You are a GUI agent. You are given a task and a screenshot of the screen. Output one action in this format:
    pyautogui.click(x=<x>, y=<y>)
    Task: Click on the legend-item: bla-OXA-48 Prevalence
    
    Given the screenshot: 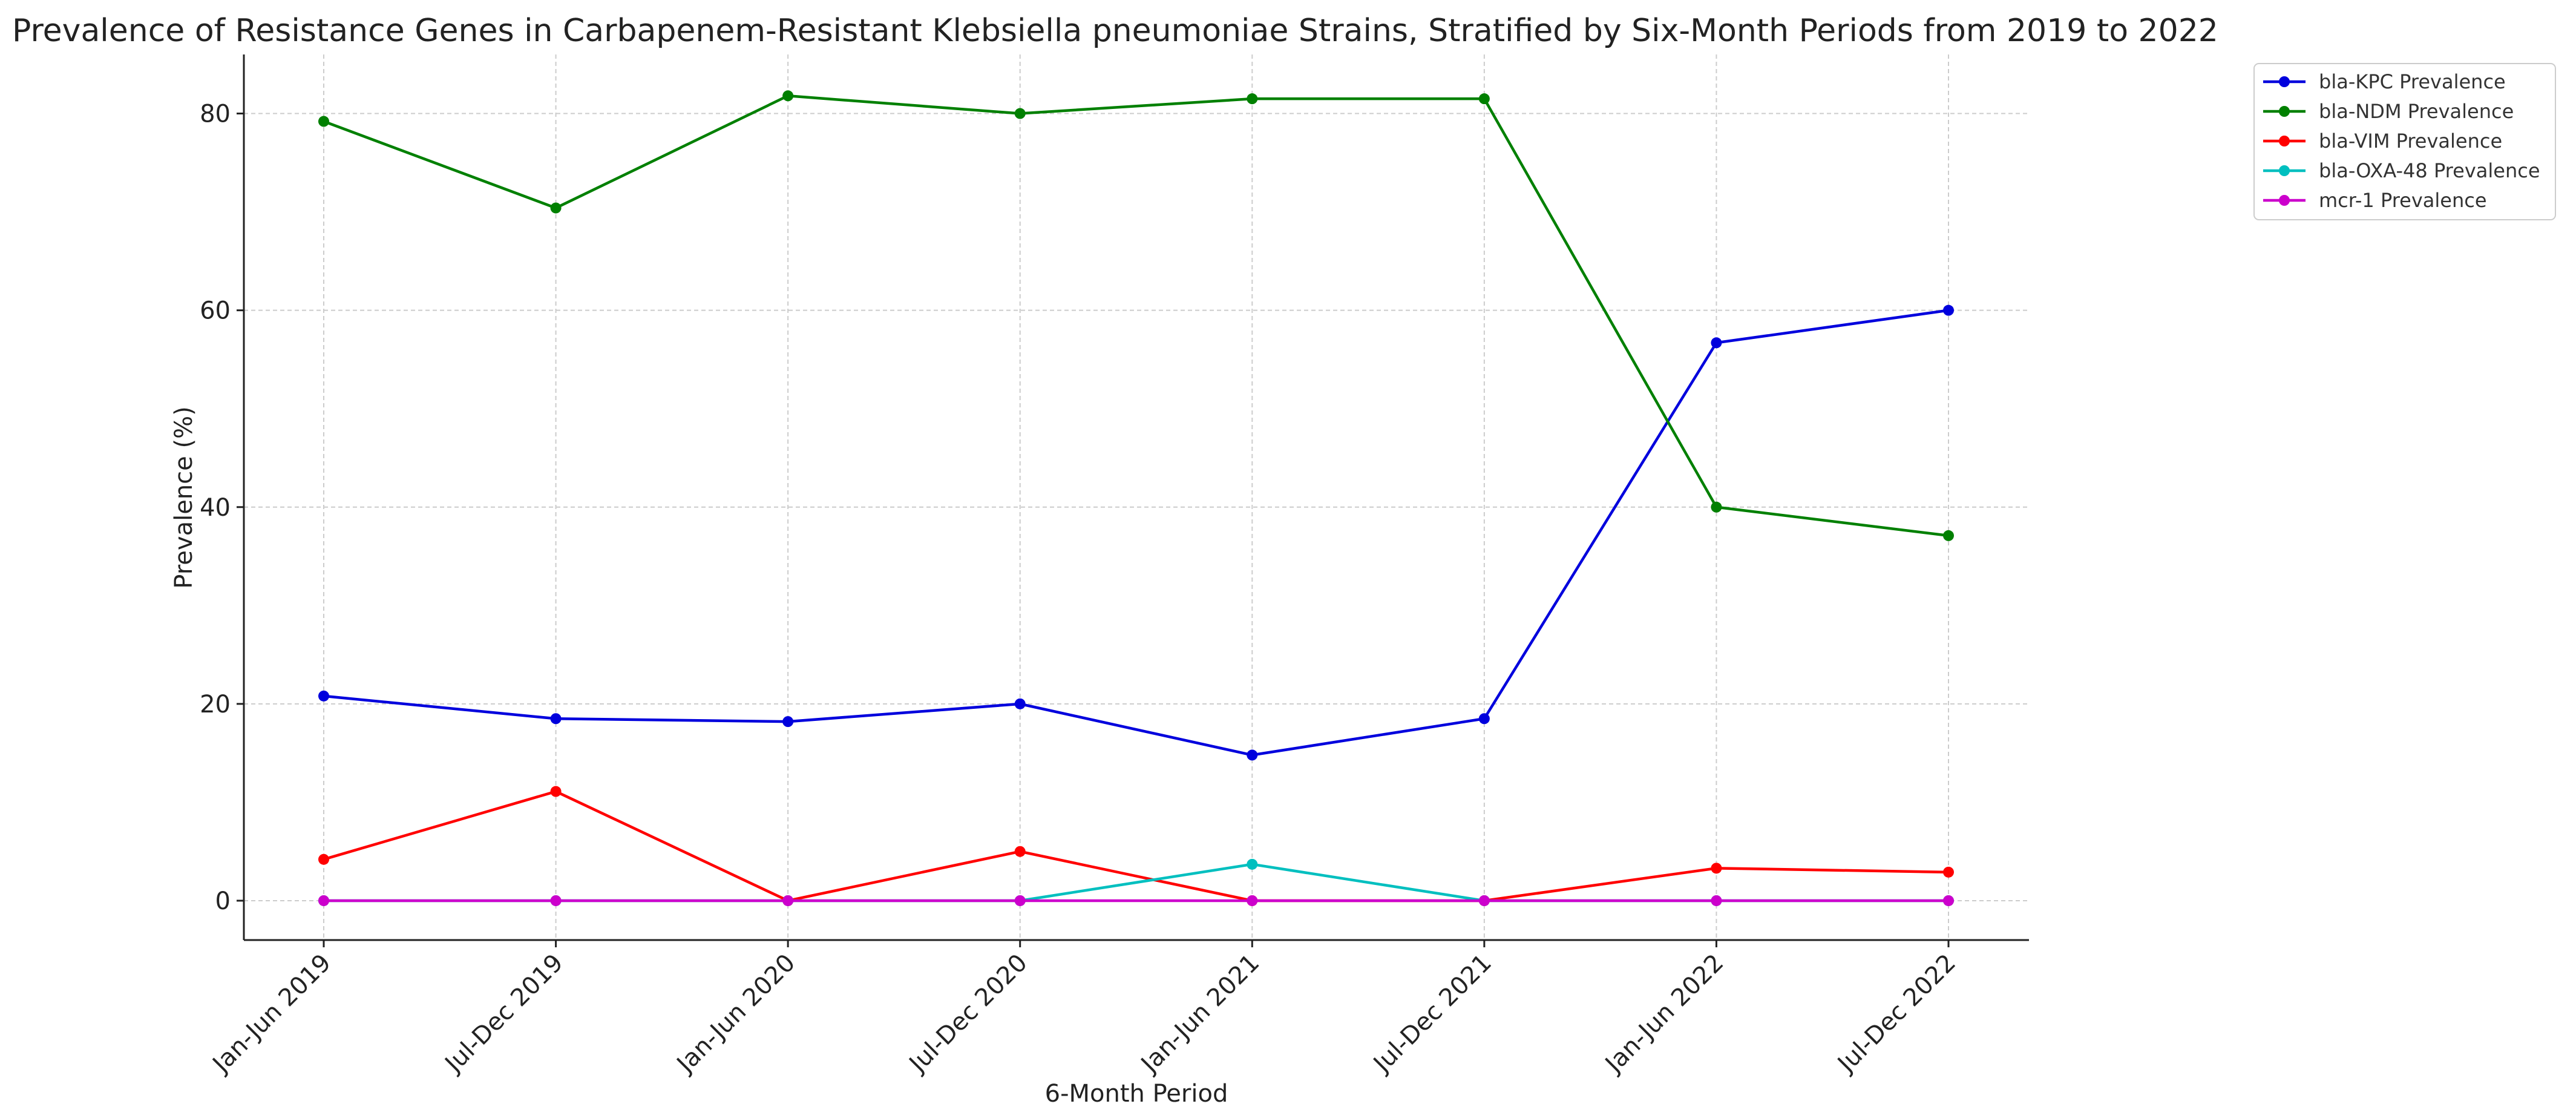 What is the action you would take?
    pyautogui.click(x=2401, y=170)
    